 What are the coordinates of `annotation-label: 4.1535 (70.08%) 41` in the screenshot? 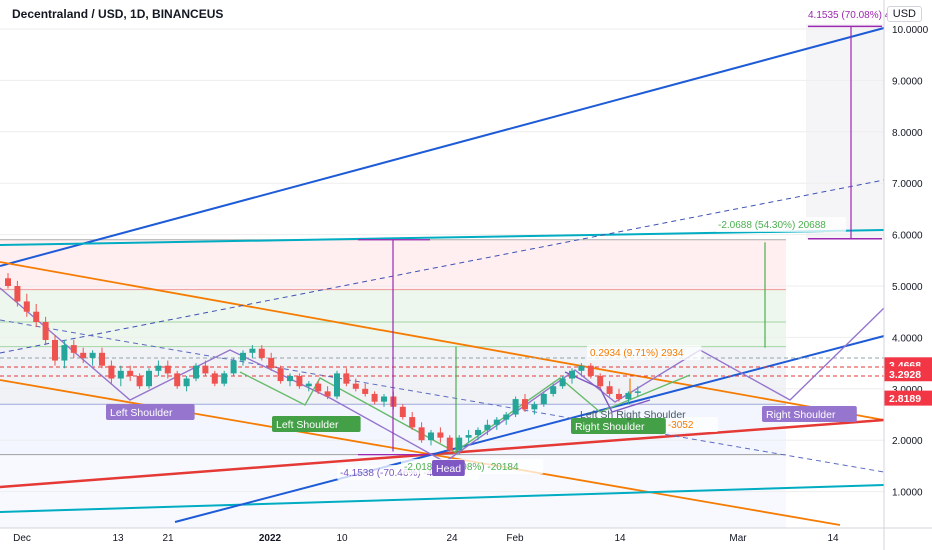 It's located at (852, 15).